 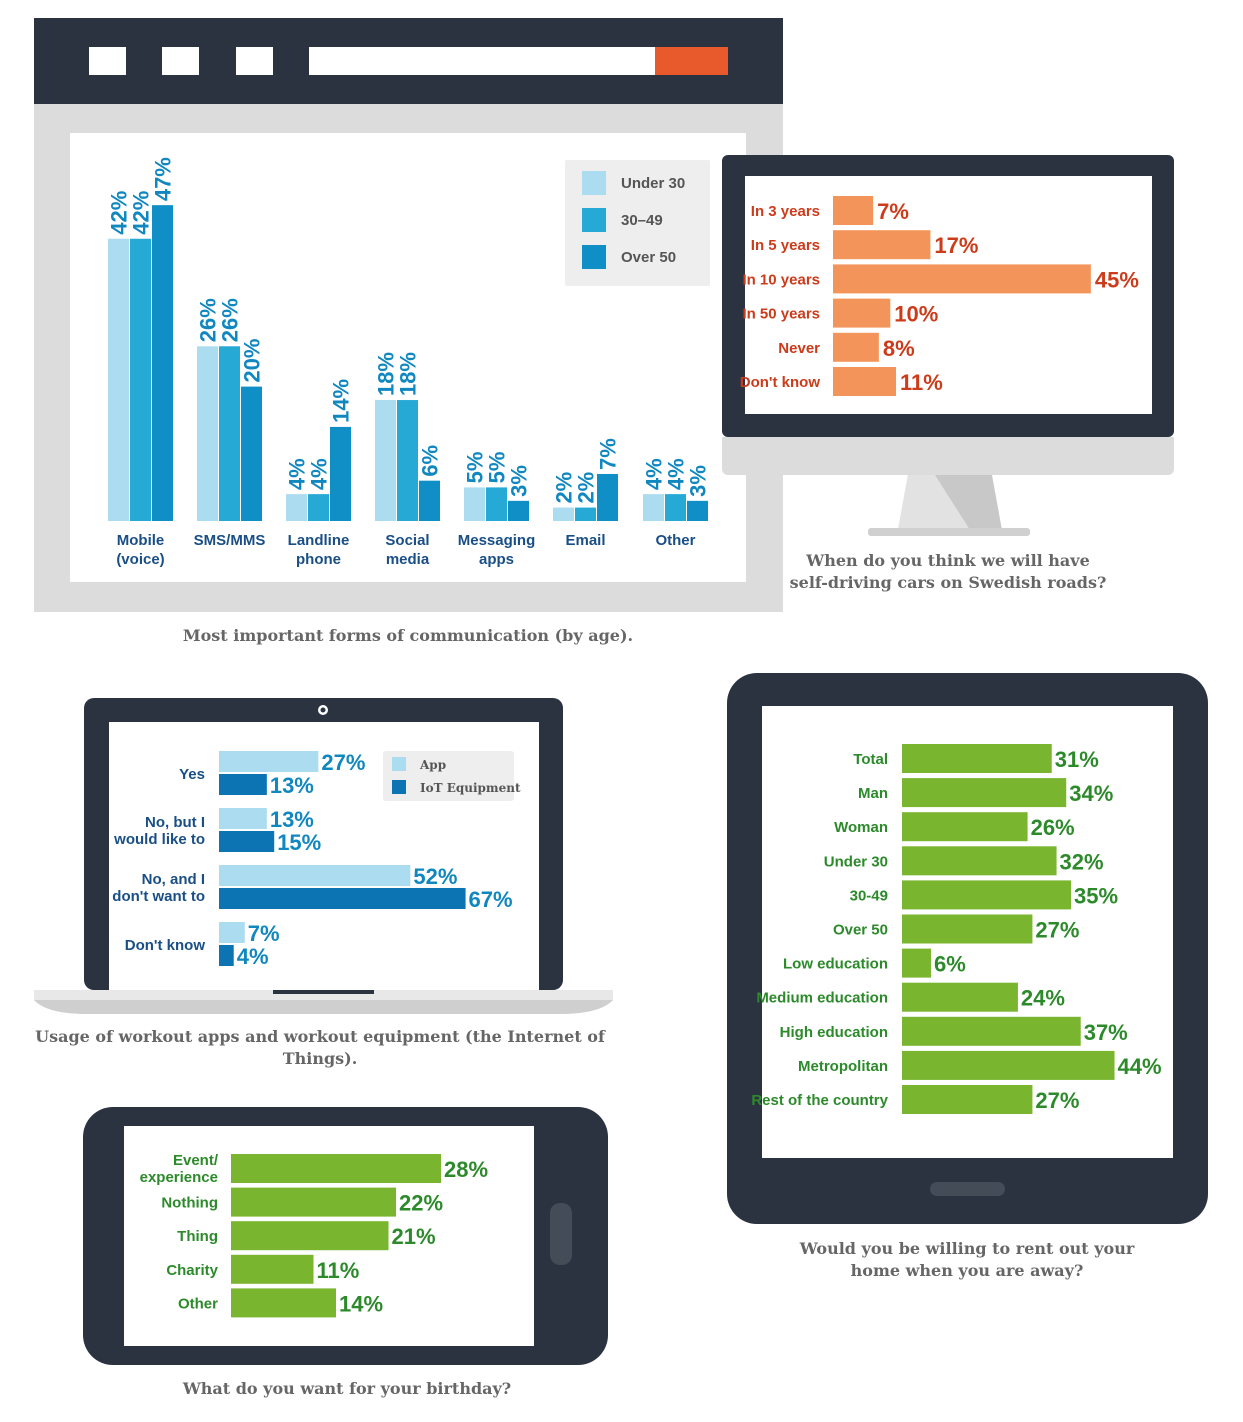 I want to click on data-label: 44%, so click(x=1140, y=1066).